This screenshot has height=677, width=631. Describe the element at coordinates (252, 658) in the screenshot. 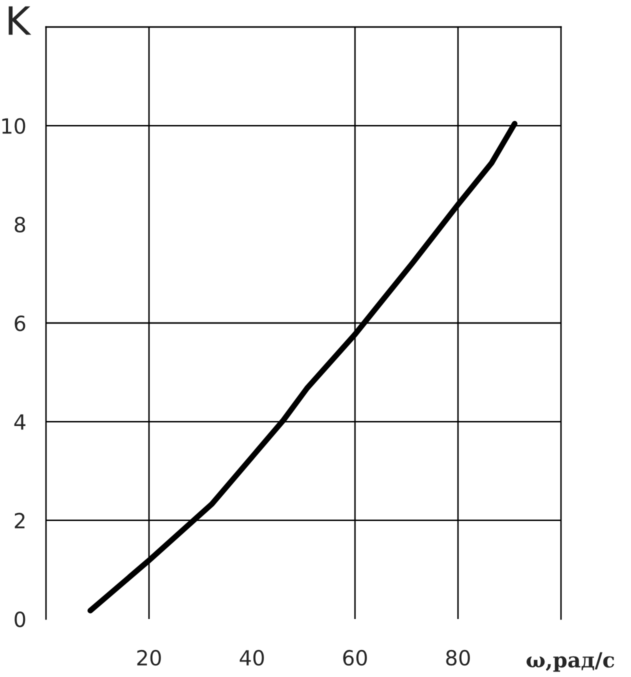

I see `x-tick-label: 40` at that location.